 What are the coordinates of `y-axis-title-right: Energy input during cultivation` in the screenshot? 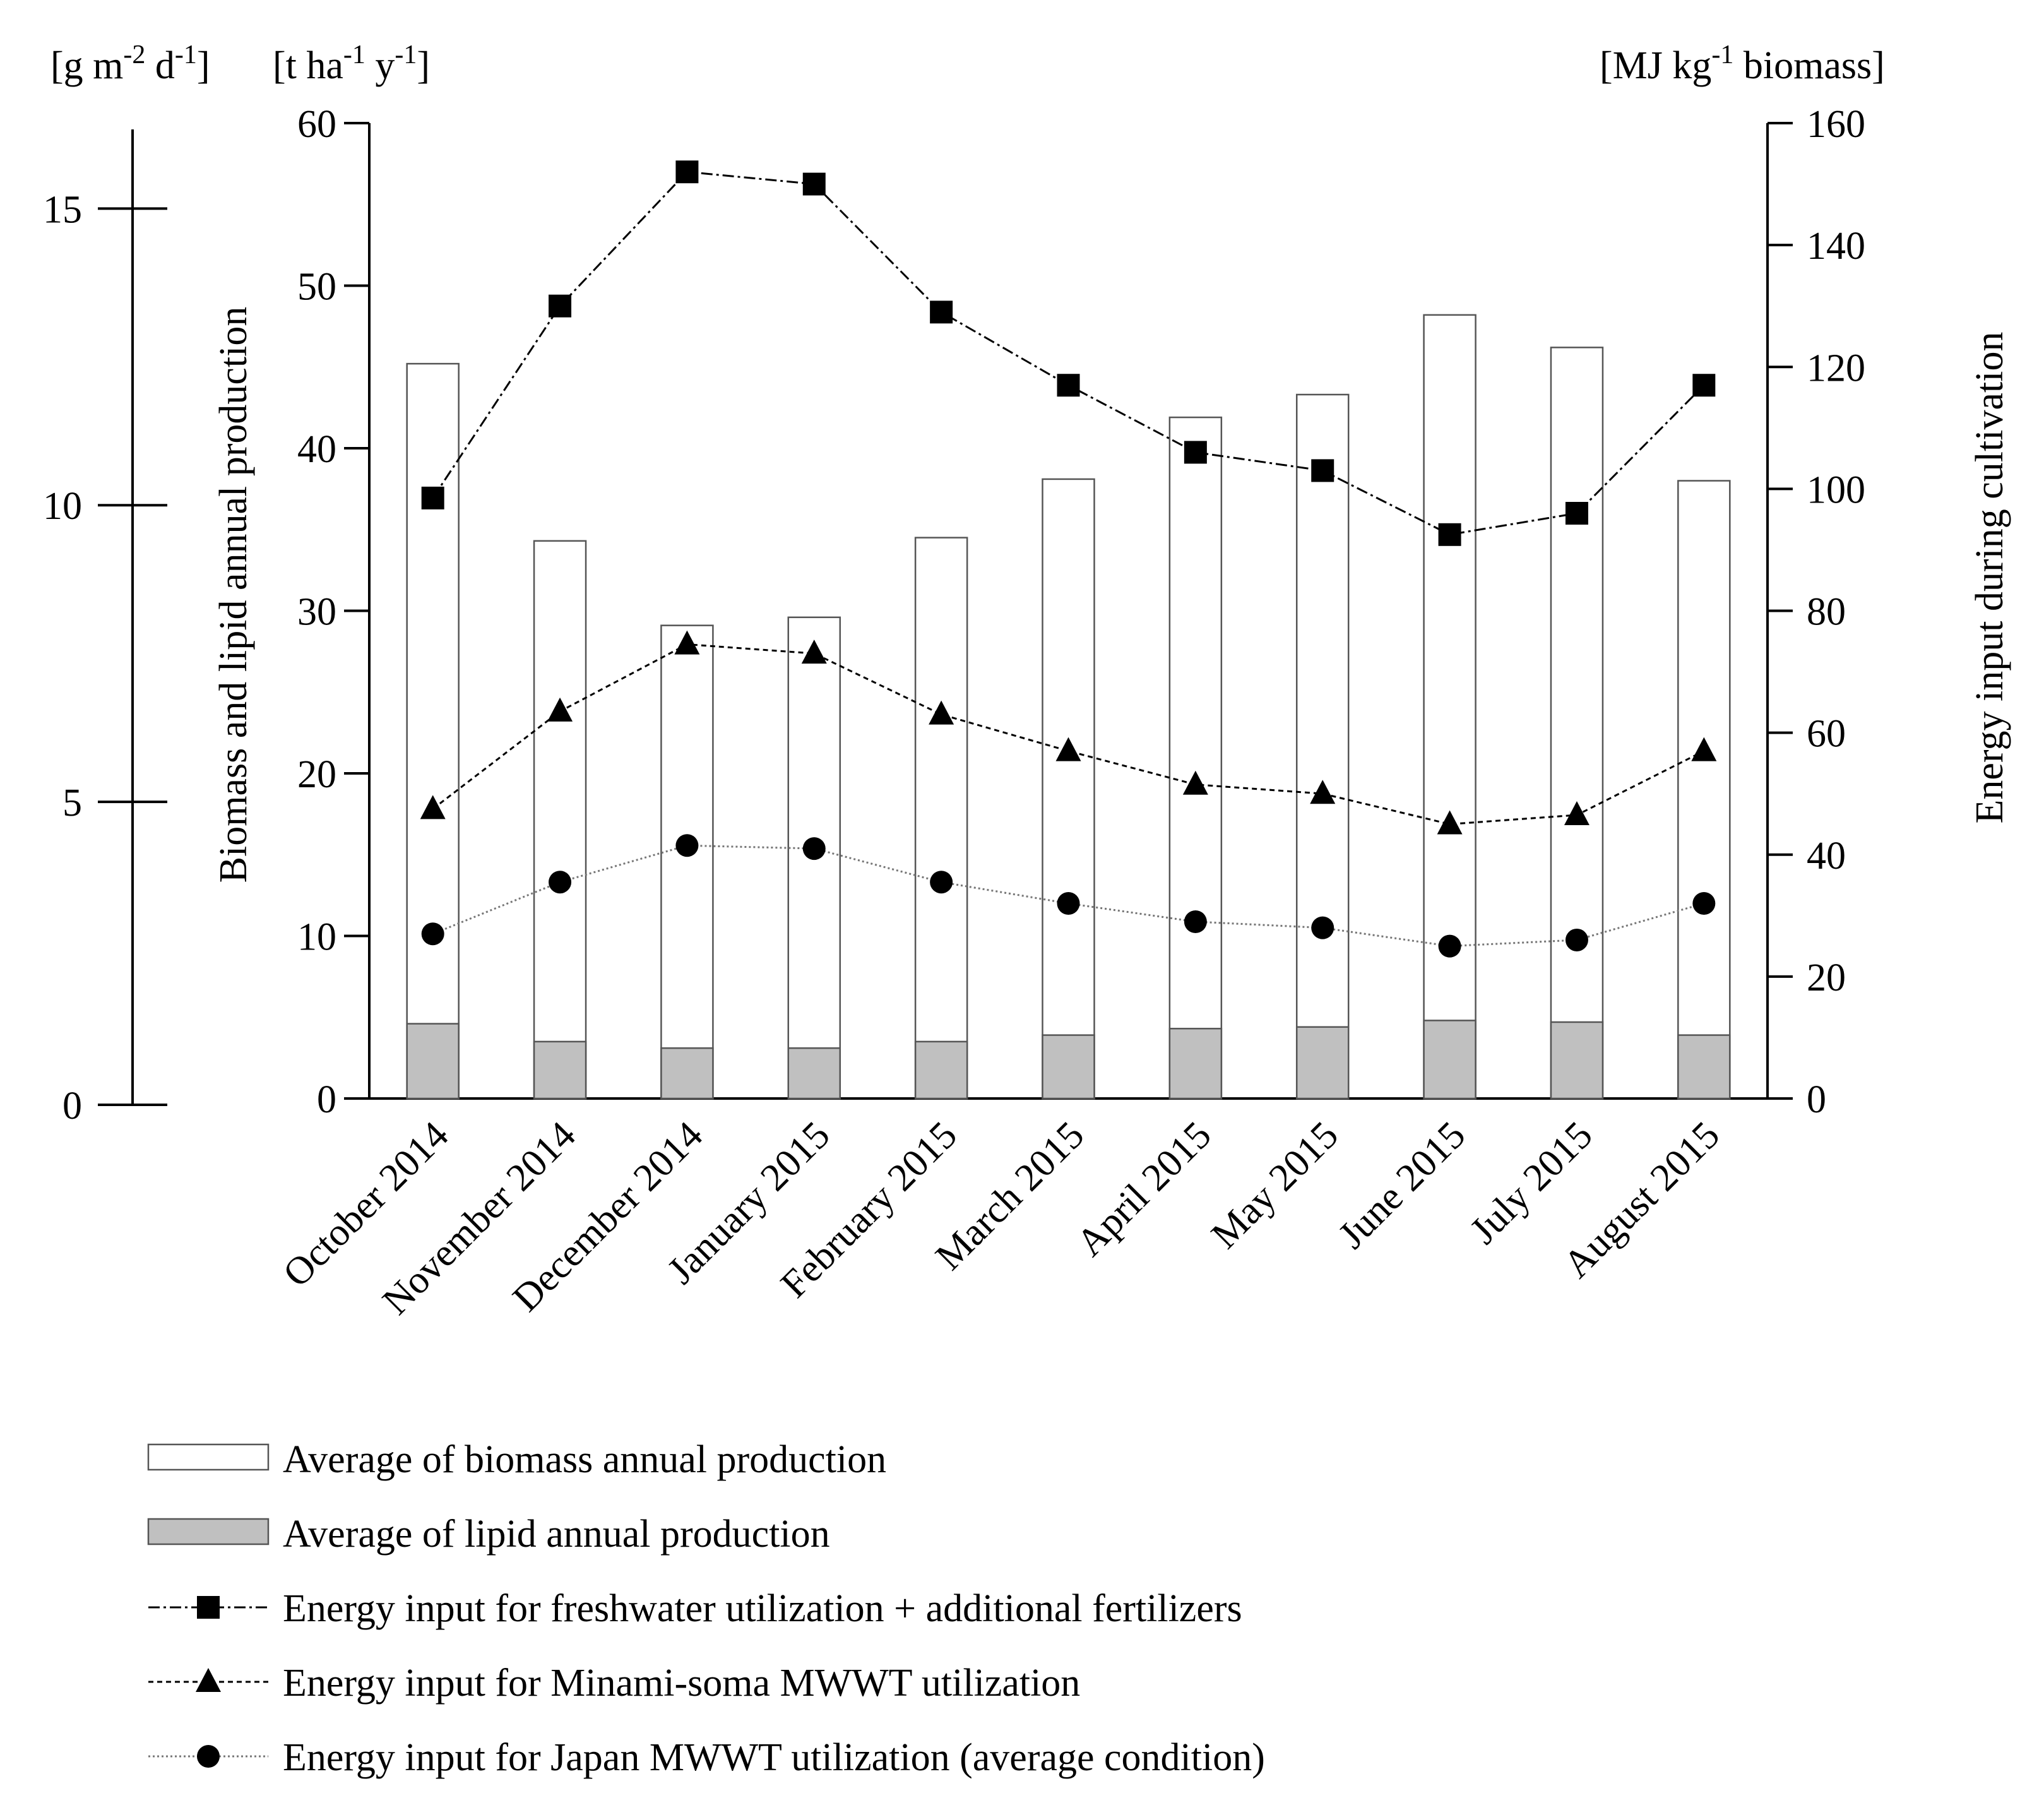 It's located at (1989, 578).